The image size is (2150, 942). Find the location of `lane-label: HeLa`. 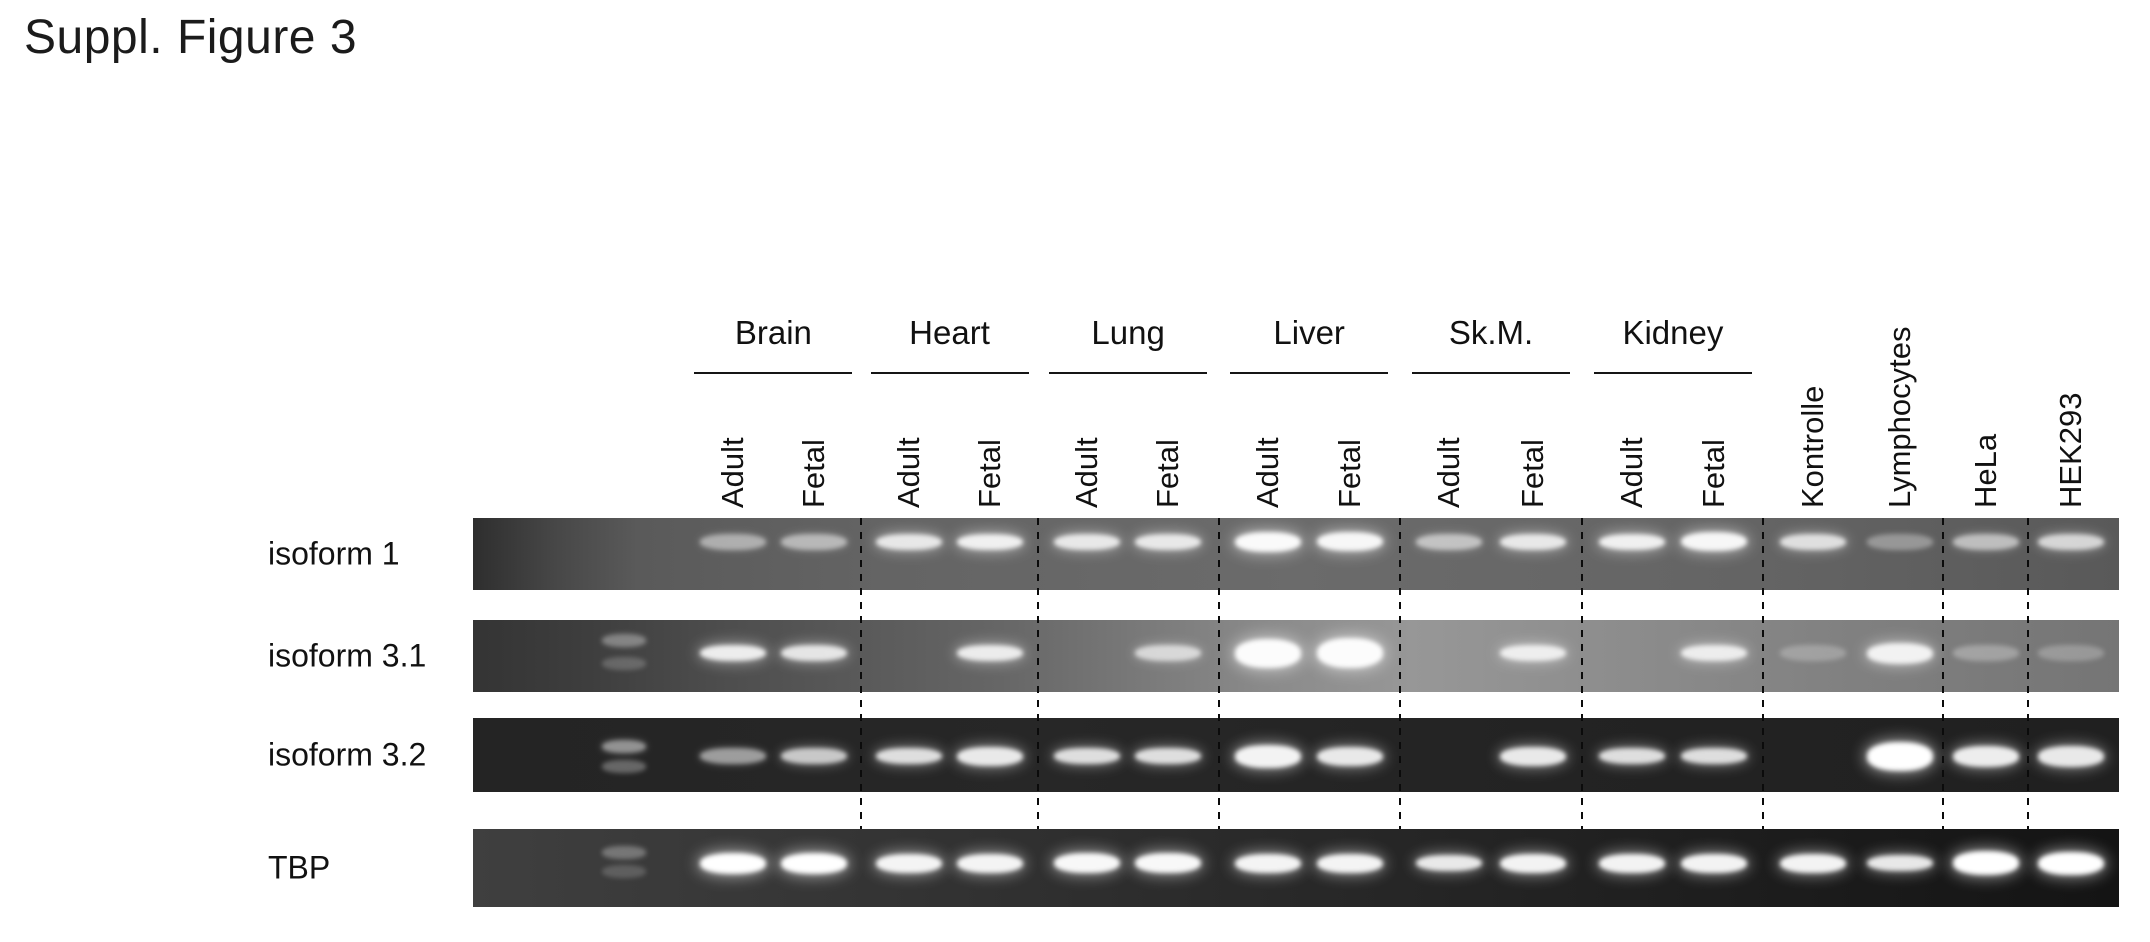

lane-label: HeLa is located at coordinates (1985, 470).